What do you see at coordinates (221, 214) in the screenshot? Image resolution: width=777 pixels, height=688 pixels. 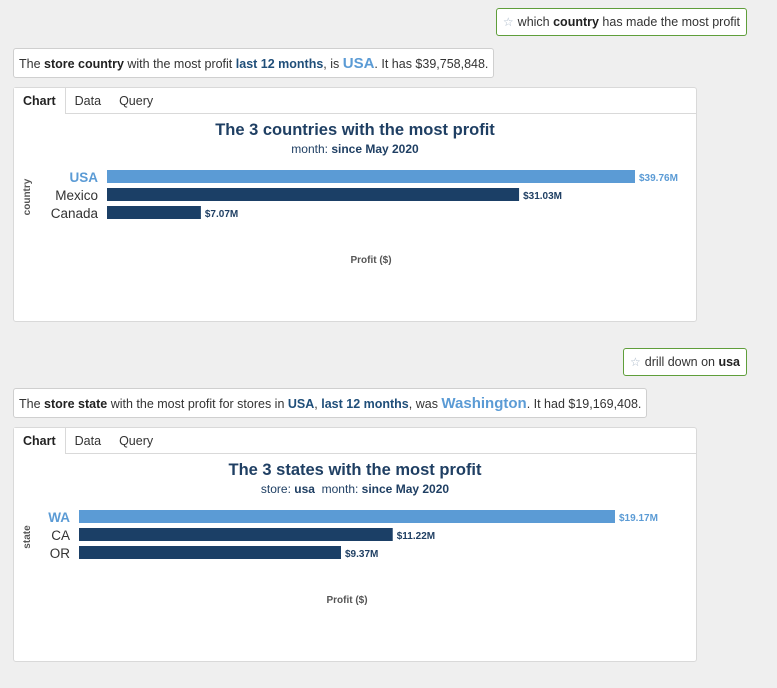 I see `data-label: $7.07M` at bounding box center [221, 214].